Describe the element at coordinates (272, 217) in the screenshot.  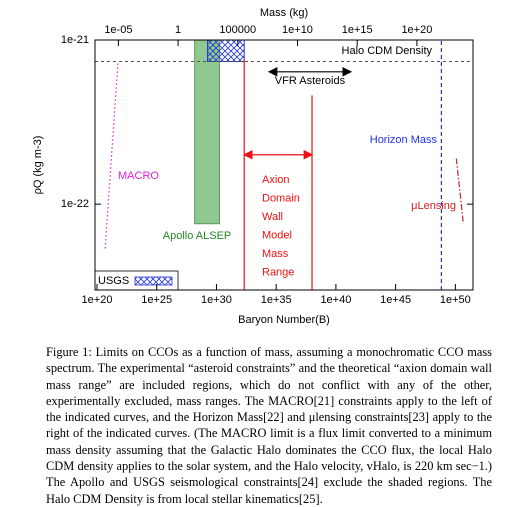
I see `axion-label: Wall` at that location.